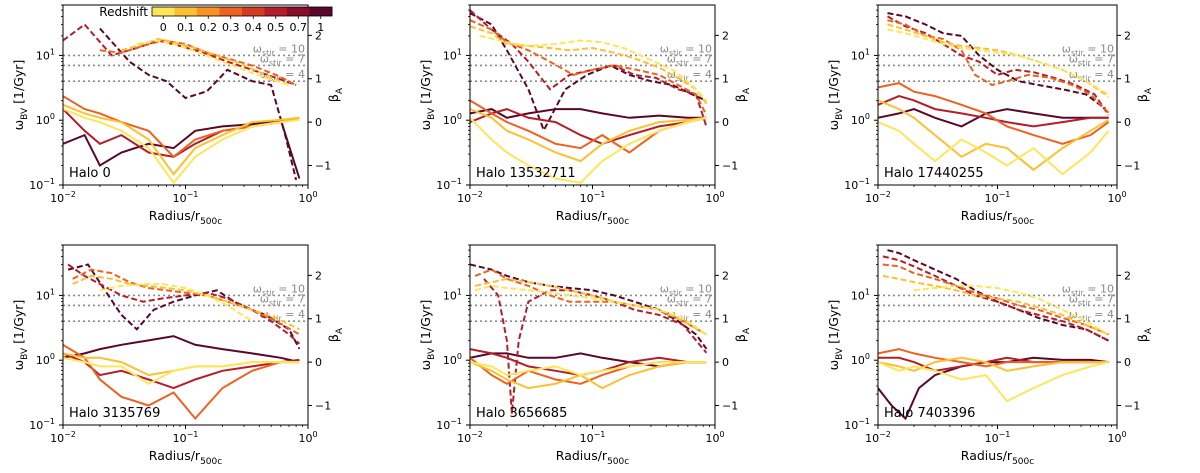 The image size is (1200, 473). Describe the element at coordinates (186, 27) in the screenshot. I see `colorbar-tick-label: 0.1` at that location.